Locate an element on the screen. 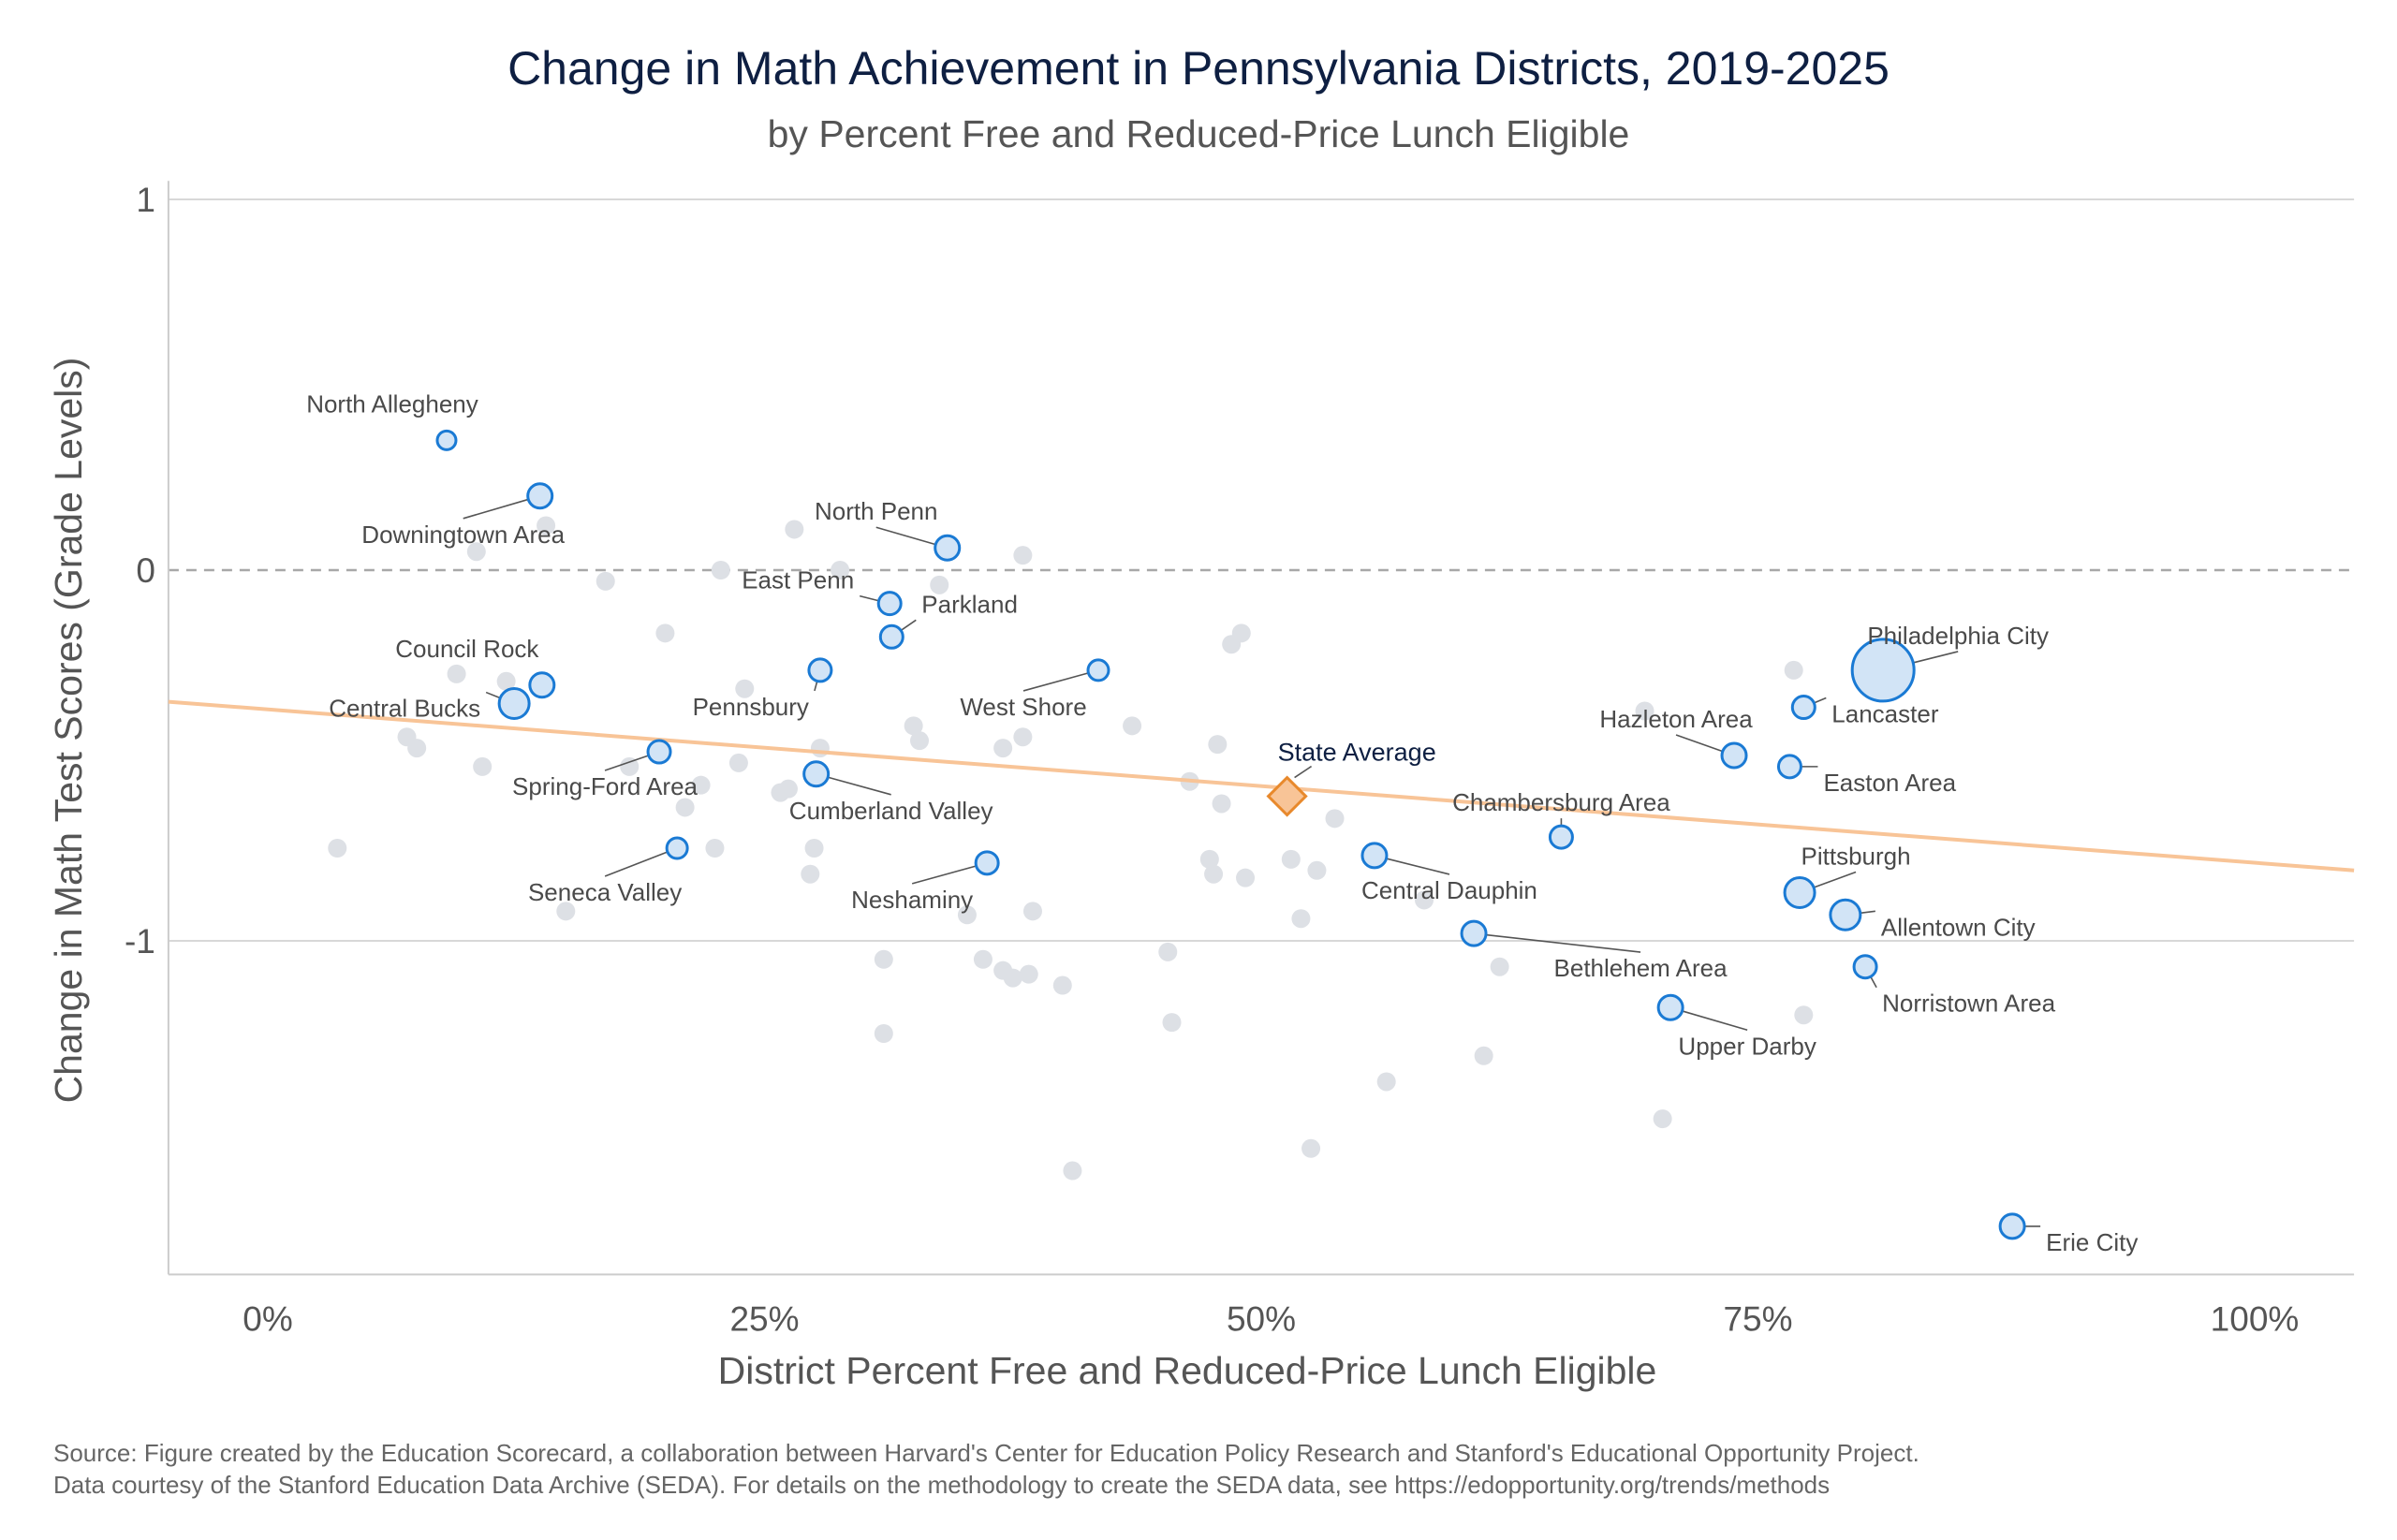 The image size is (2397, 1540). district-label: Central Dauphin is located at coordinates (1449, 890).